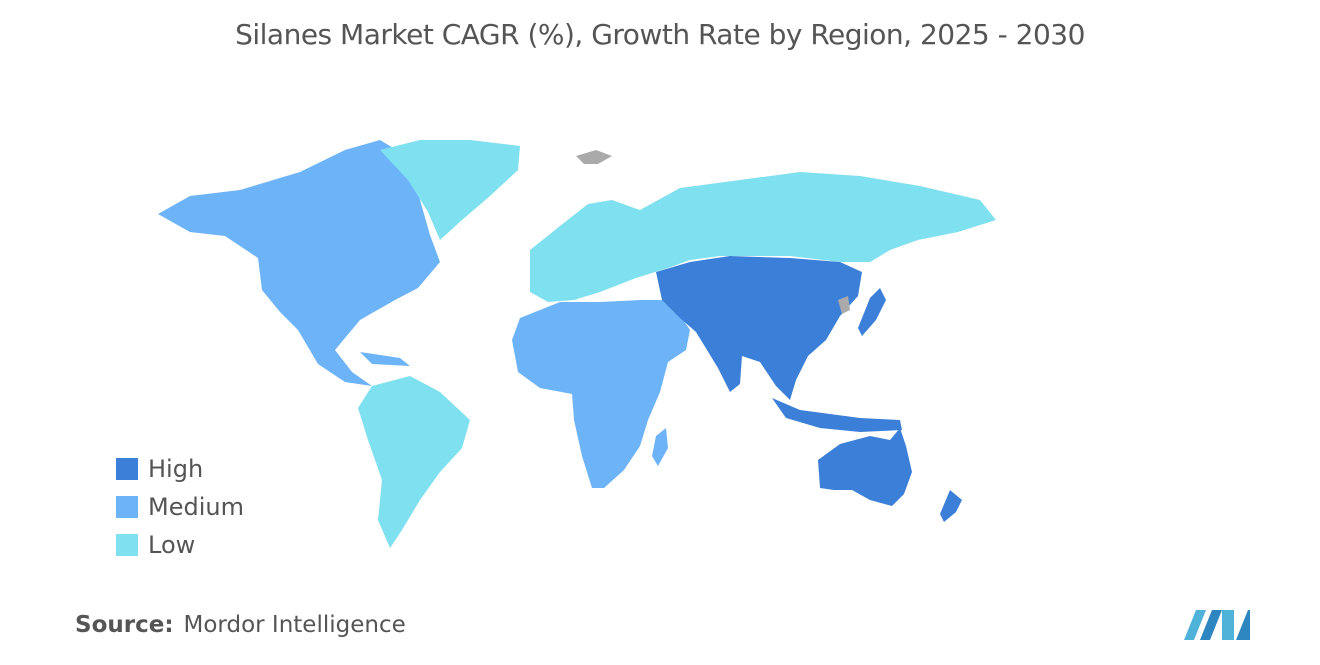 The width and height of the screenshot is (1320, 665). What do you see at coordinates (176, 469) in the screenshot?
I see `legend-label-high: High` at bounding box center [176, 469].